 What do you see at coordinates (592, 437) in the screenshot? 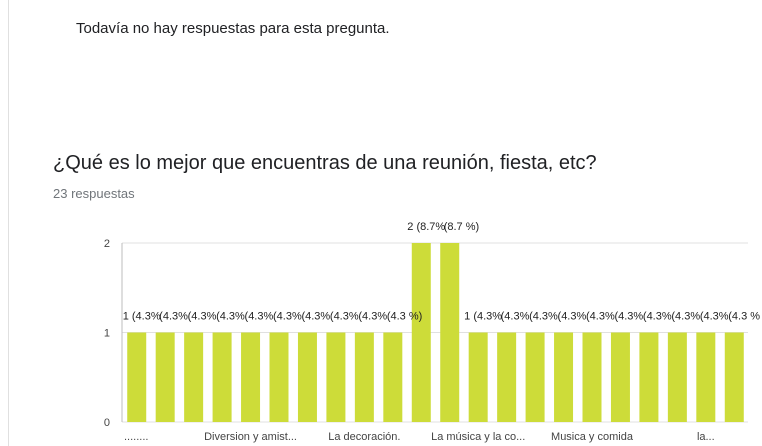
I see `x-tick-label: Musica y comida` at bounding box center [592, 437].